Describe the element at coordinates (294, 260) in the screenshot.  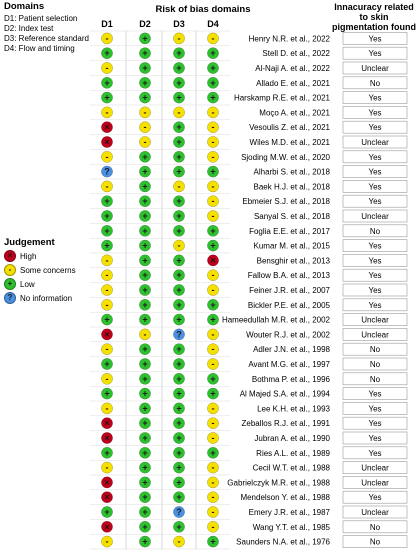
I see `study-label: Bensghir et al., 2013` at that location.